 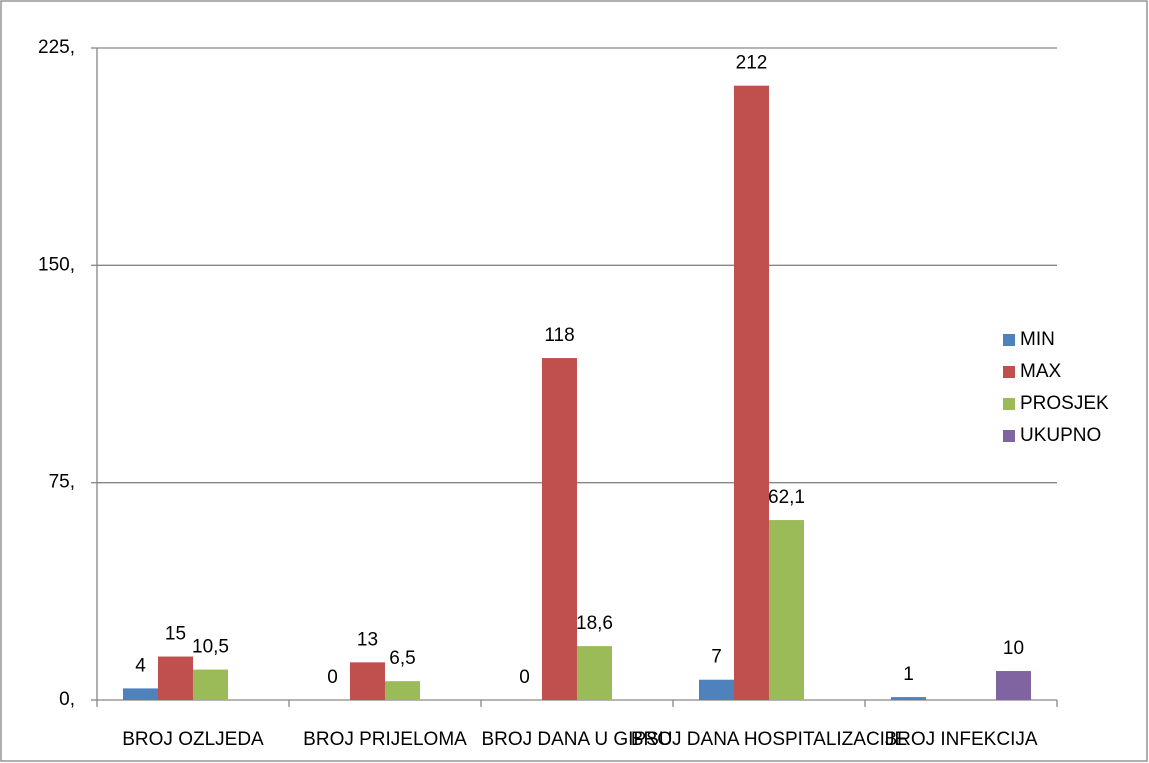 I want to click on data-label: 15, so click(x=175, y=634).